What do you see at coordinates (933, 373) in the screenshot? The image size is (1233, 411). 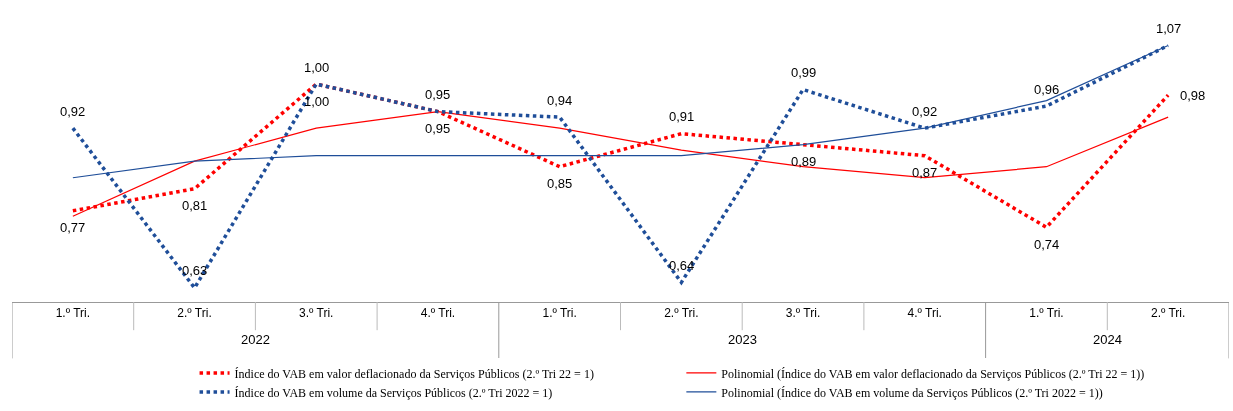 I see `legend-label: Polinomial (Índice do VAB em valor deflacionado da Serviços Públicos (2.º Tri 22 = 1))` at bounding box center [933, 373].